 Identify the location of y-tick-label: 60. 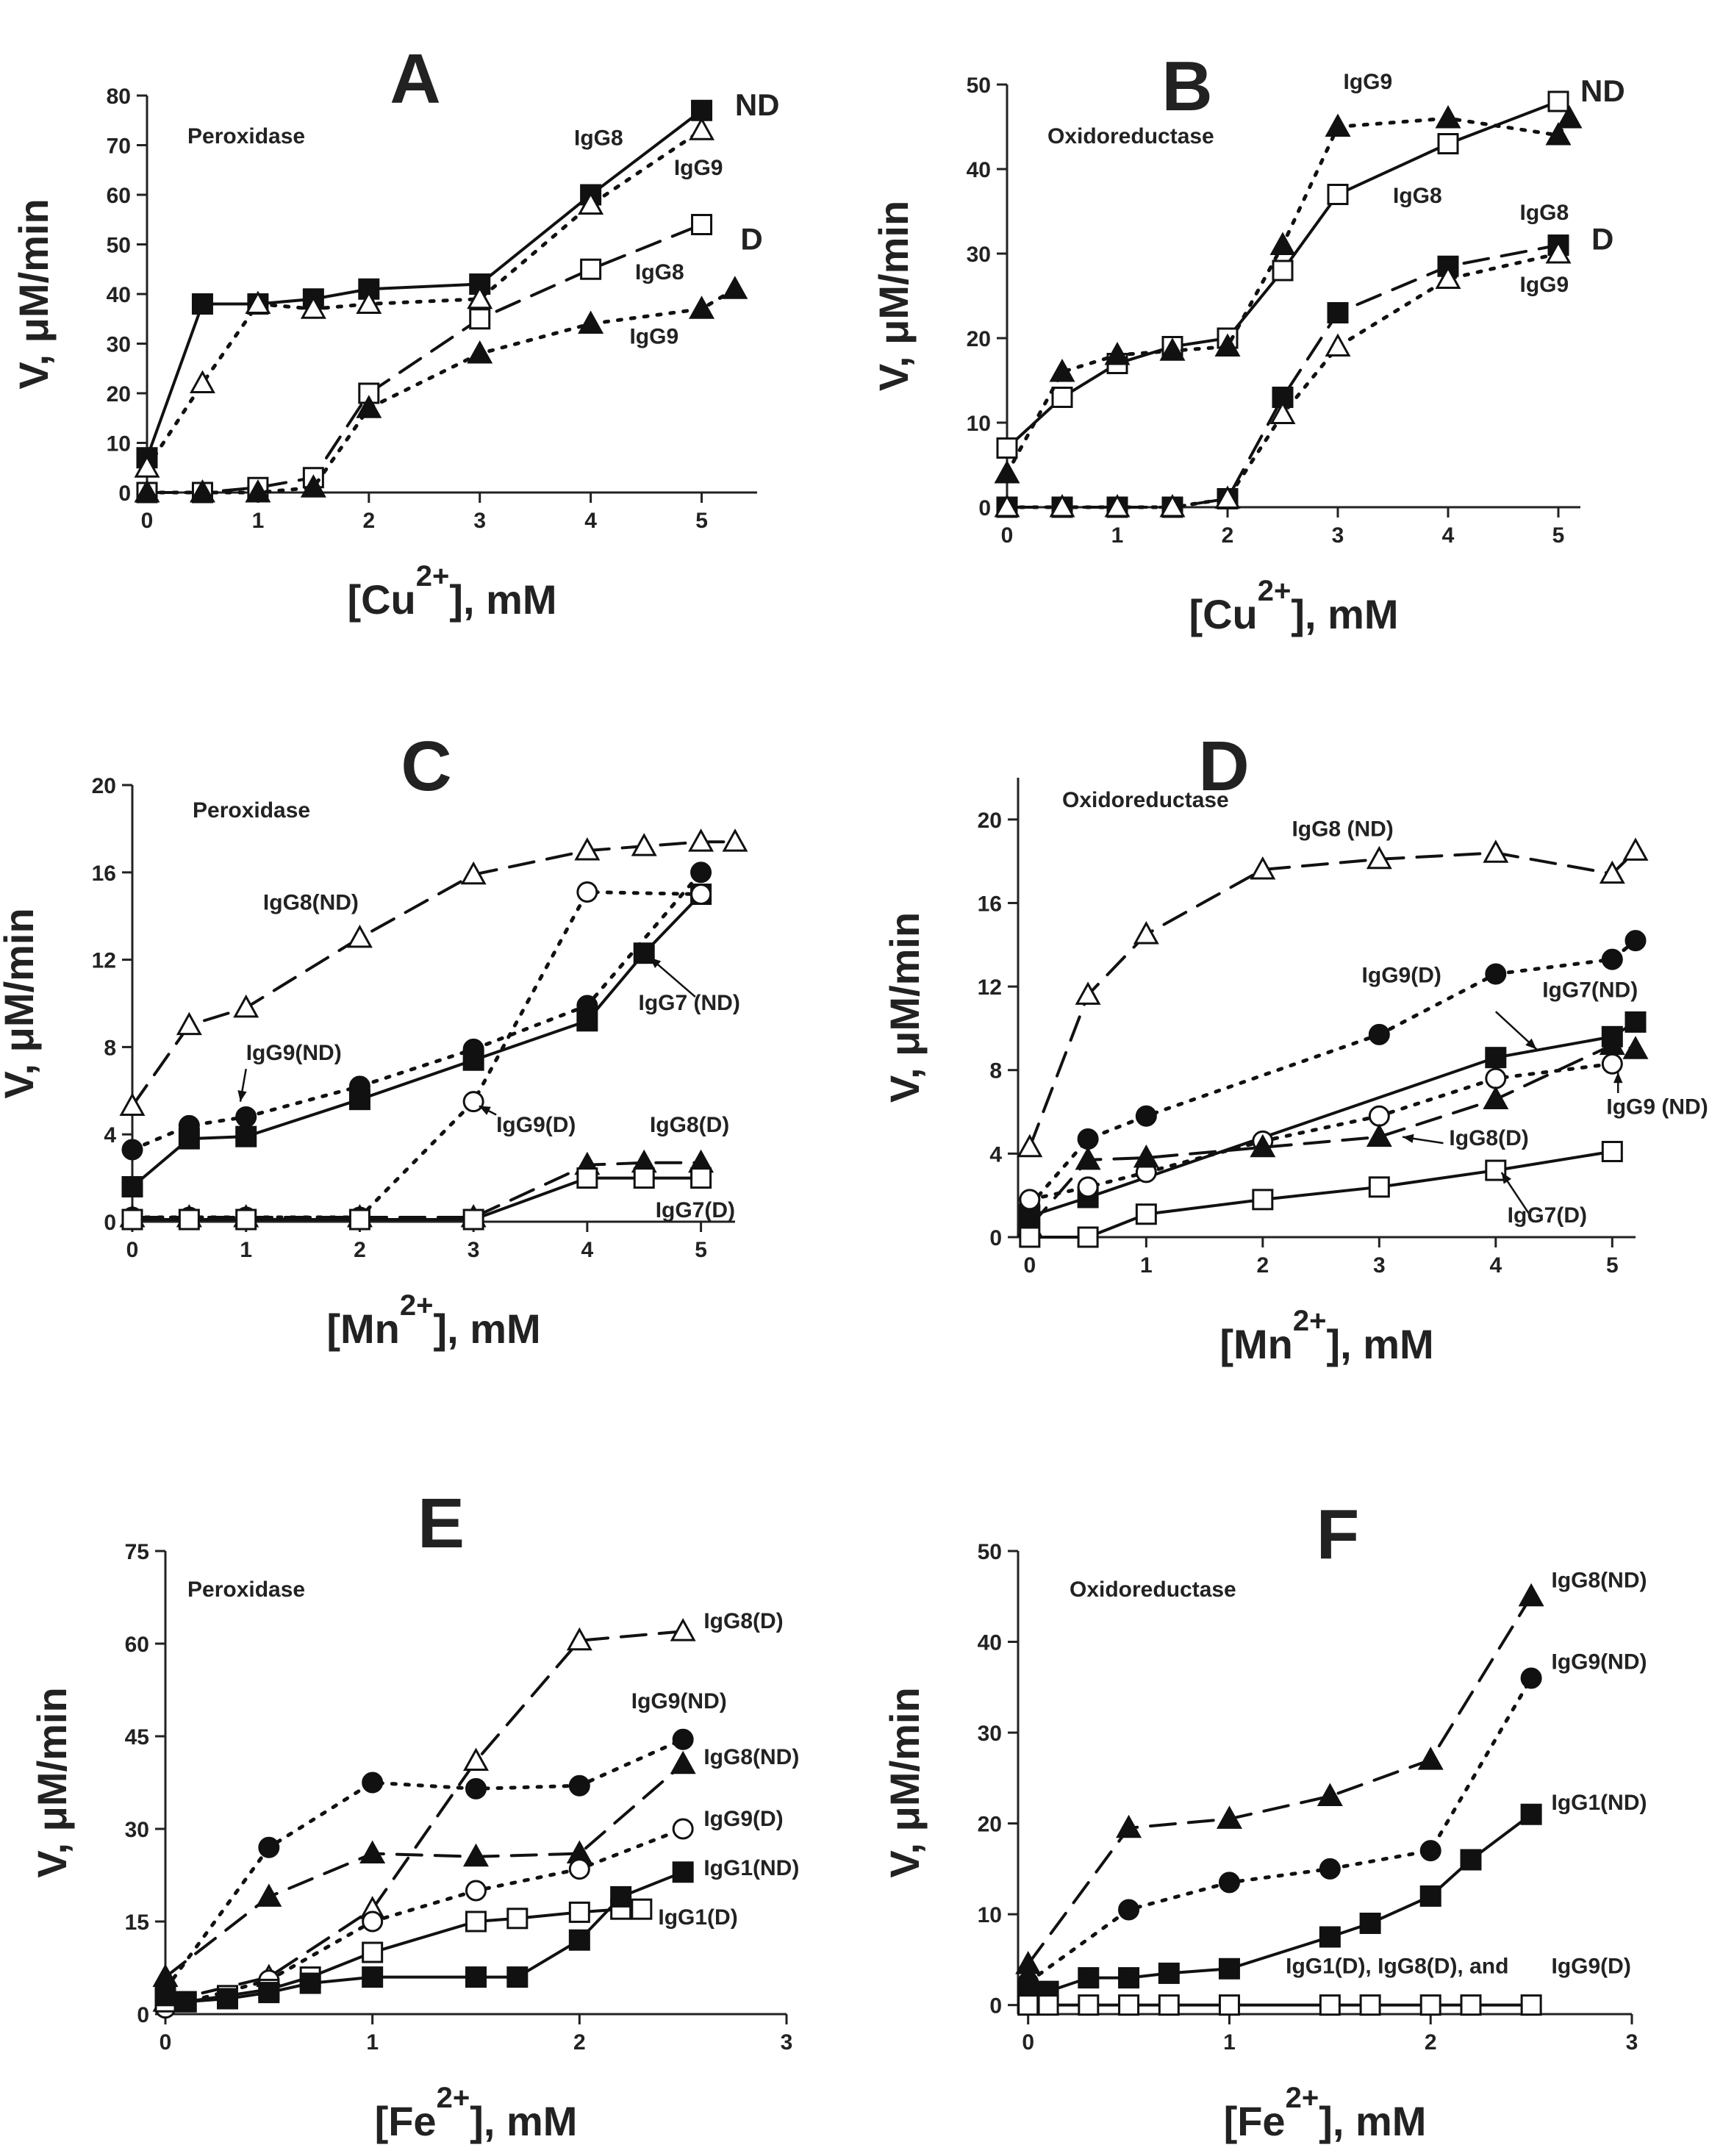
(119, 196).